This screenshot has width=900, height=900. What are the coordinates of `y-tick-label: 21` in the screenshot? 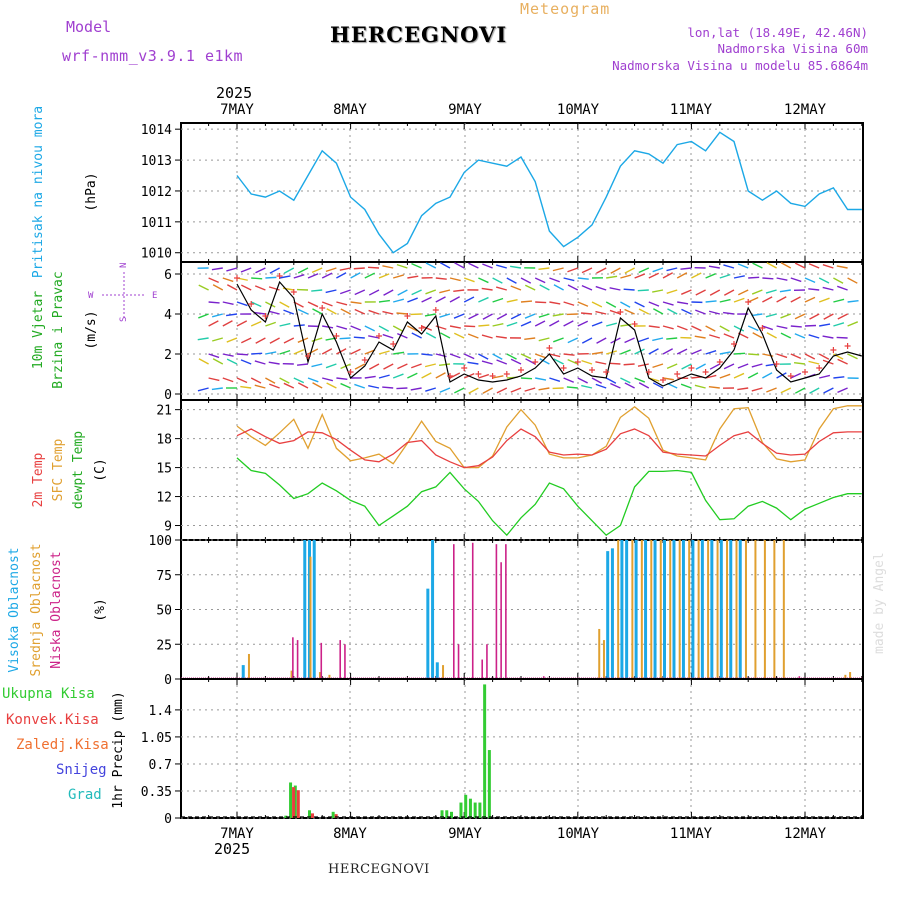 It's located at (164, 411).